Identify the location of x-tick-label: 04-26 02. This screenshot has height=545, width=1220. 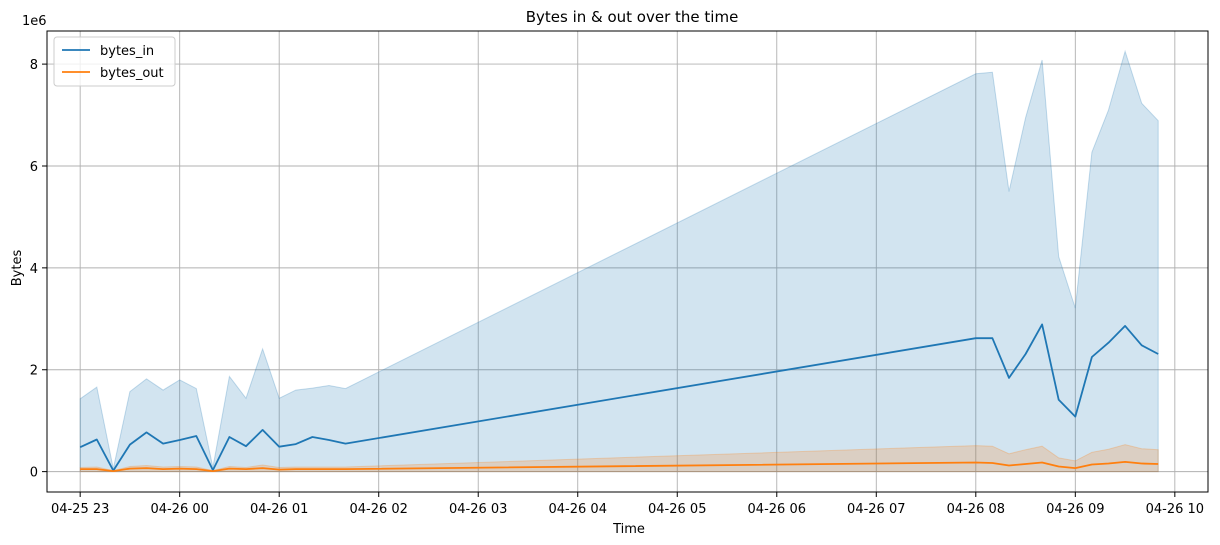
(378, 509).